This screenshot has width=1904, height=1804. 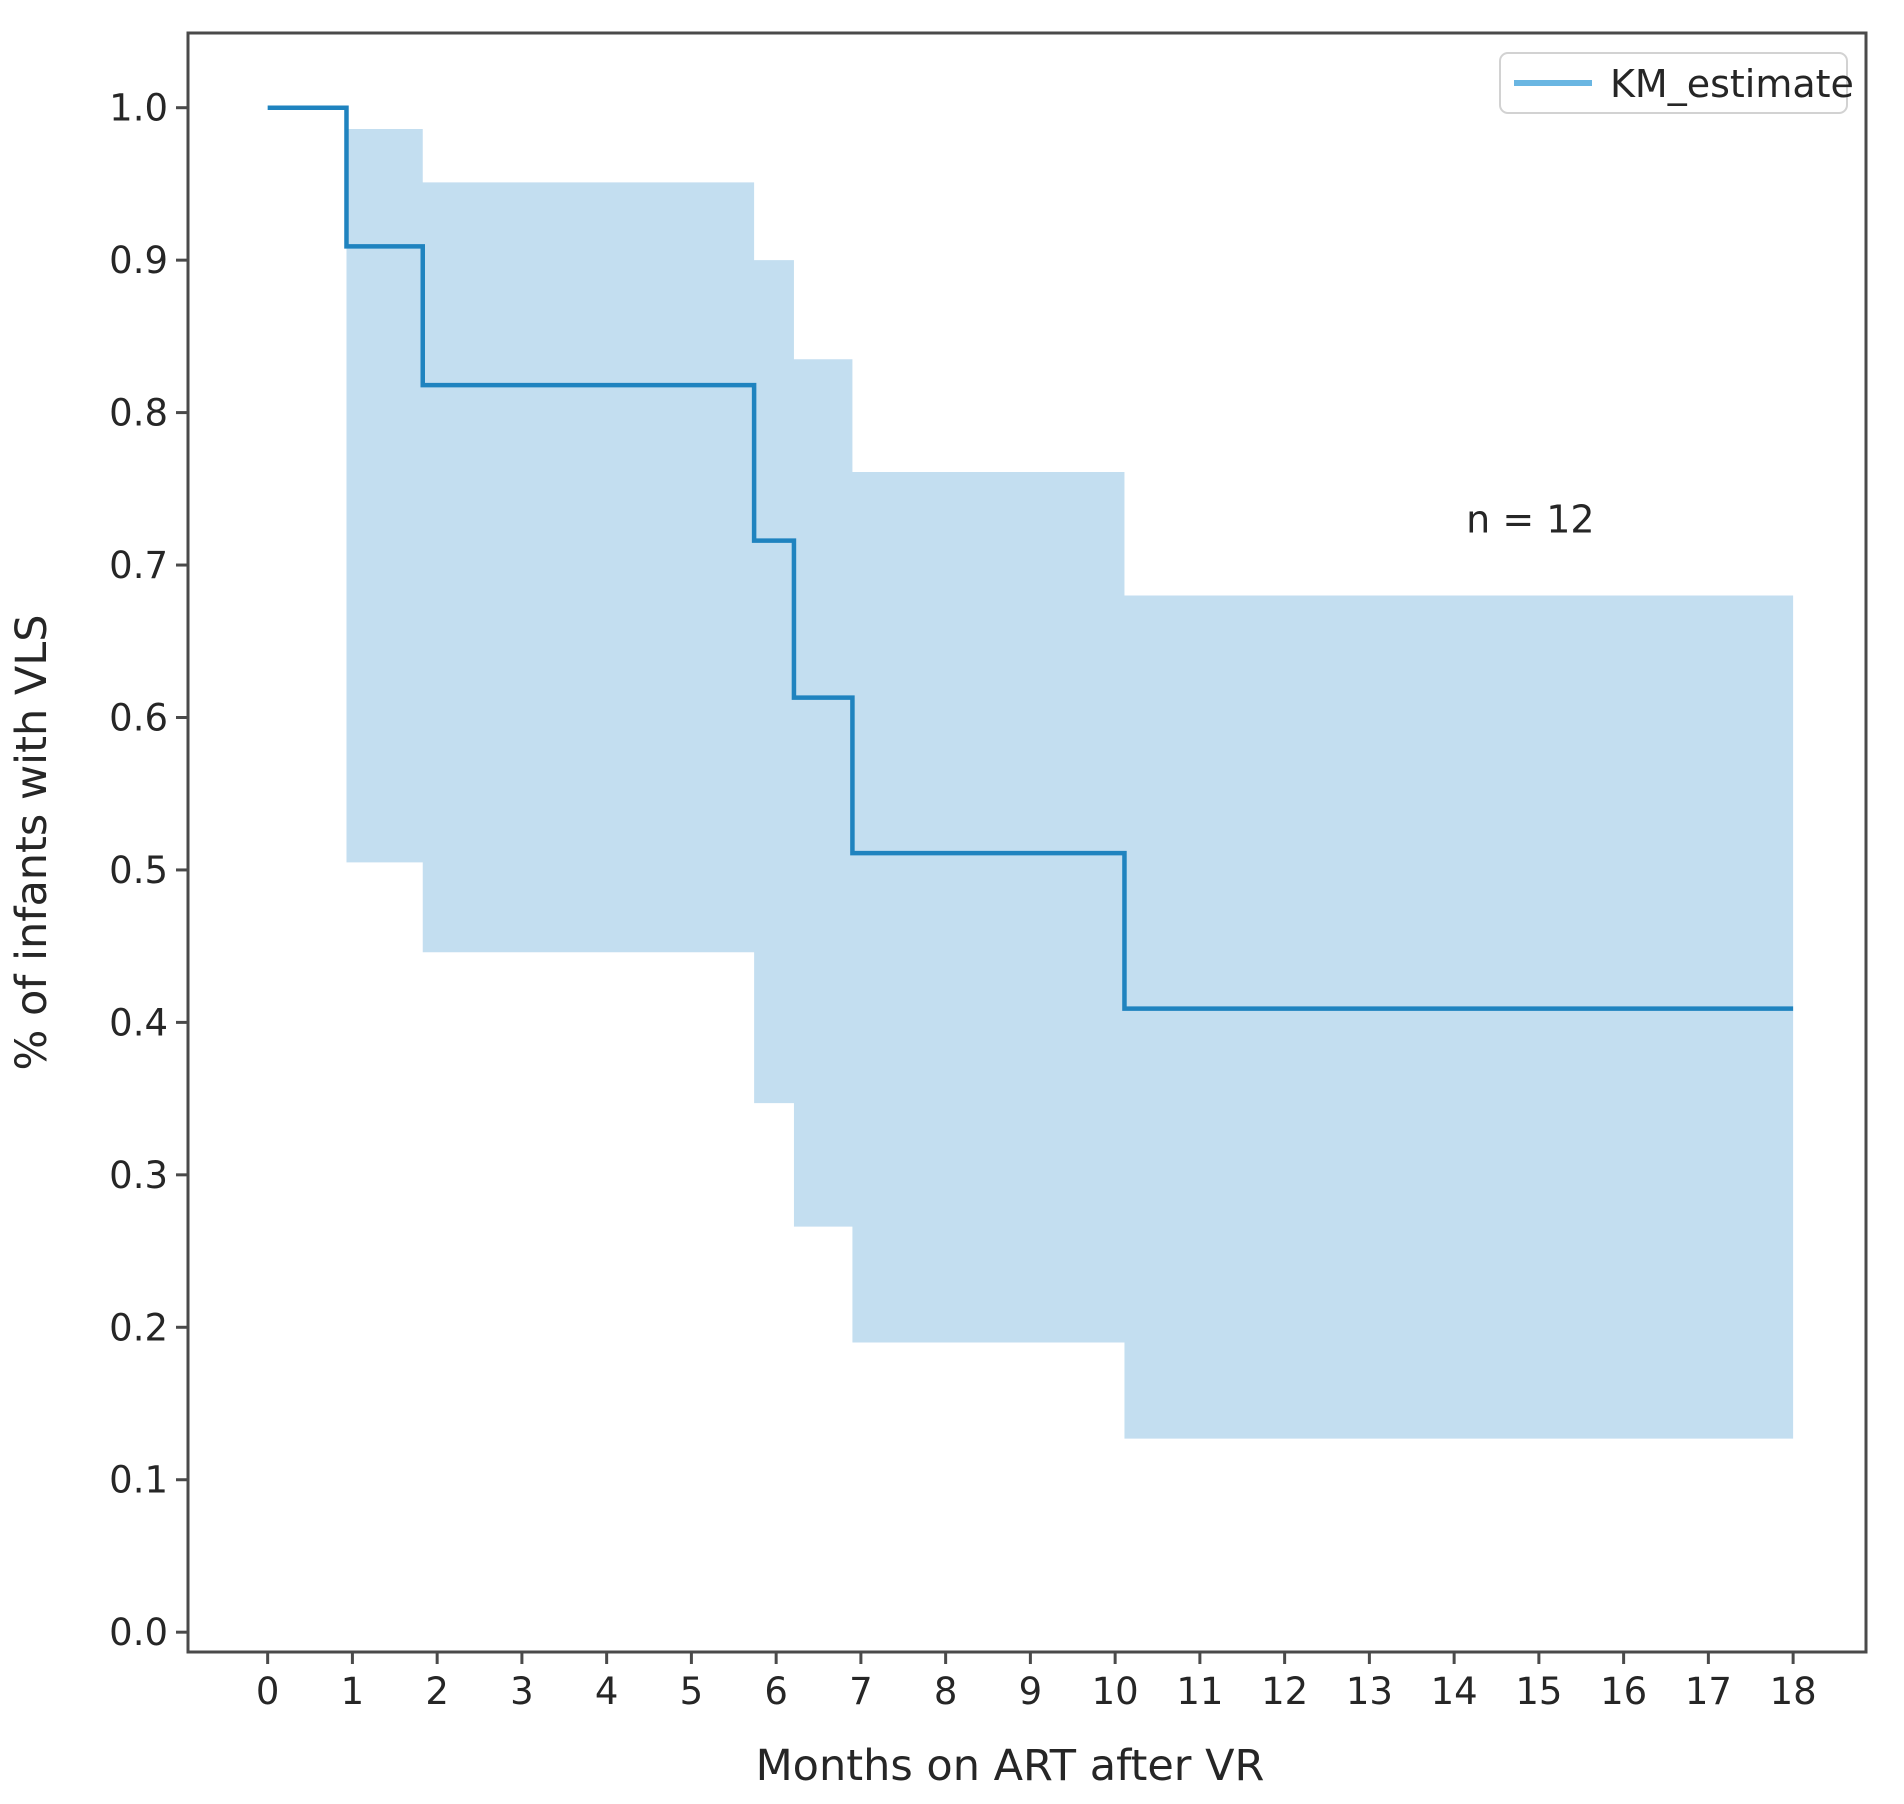 What do you see at coordinates (1732, 84) in the screenshot?
I see `legend-label: KM_estimate` at bounding box center [1732, 84].